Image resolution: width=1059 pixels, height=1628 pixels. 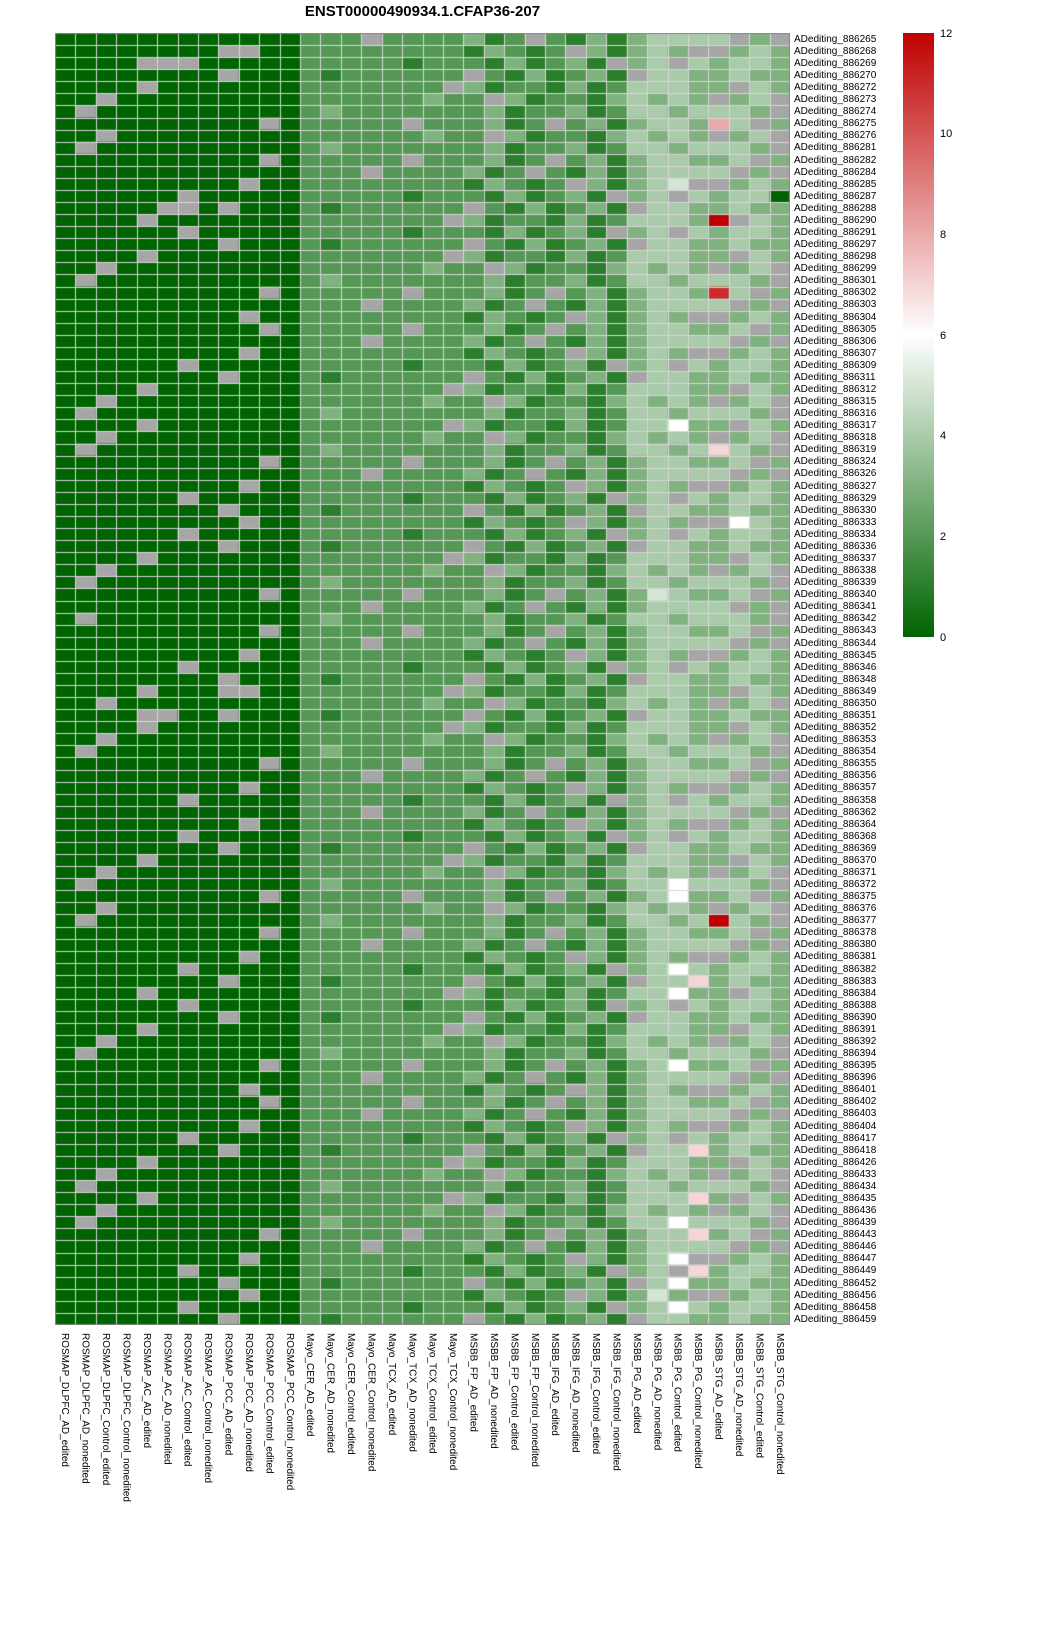 I want to click on row-label: ADediting_886306, so click(x=835, y=341).